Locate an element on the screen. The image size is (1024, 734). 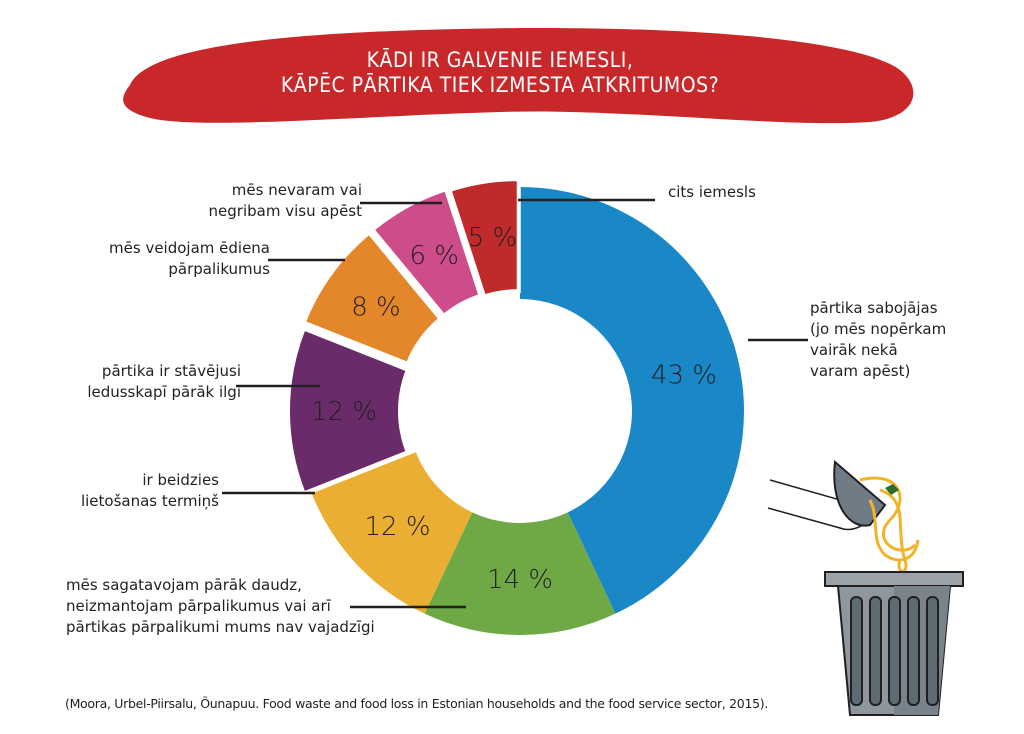
label-other-reason: cits iemesls is located at coordinates (712, 192).